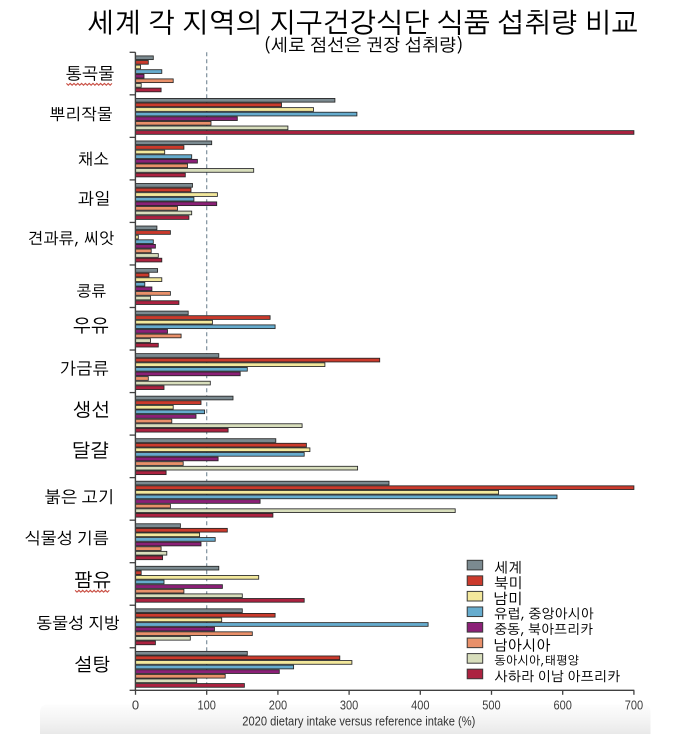 Image resolution: width=699 pixels, height=734 pixels. Describe the element at coordinates (278, 705) in the screenshot. I see `svg-text: 200` at that location.